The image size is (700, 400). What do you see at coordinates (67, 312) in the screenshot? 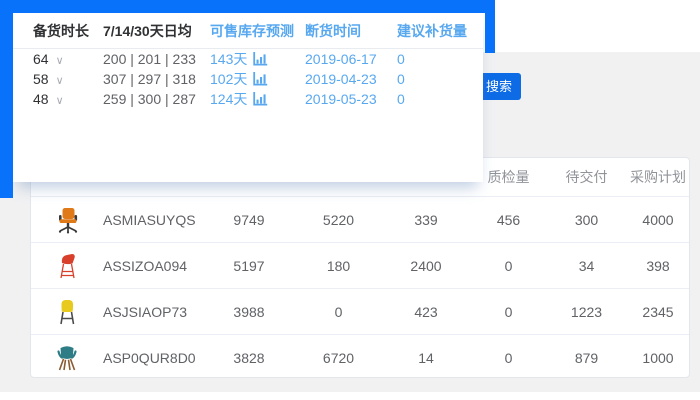
I see `high-chair-image` at bounding box center [67, 312].